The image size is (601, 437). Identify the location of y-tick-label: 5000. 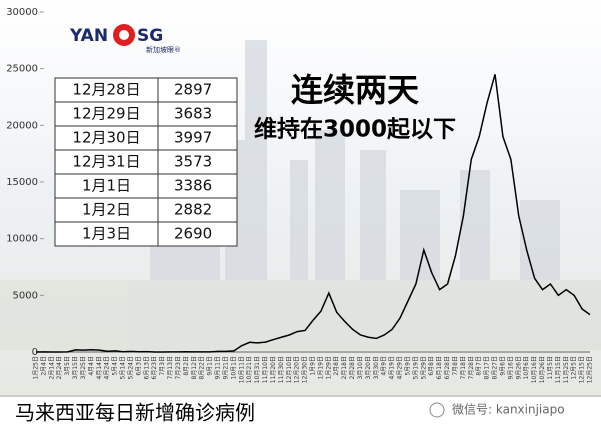
(25, 295).